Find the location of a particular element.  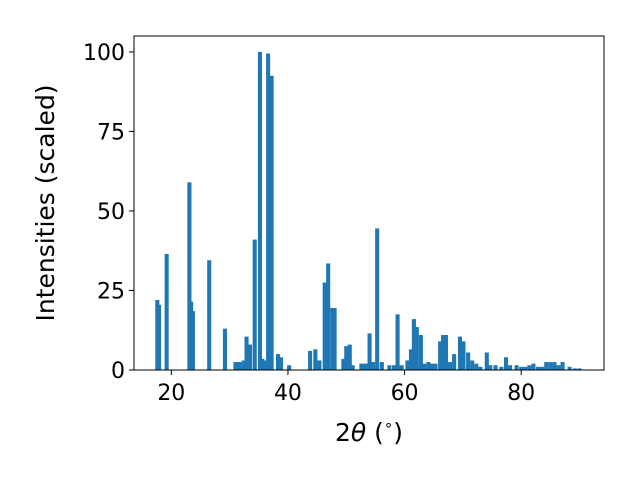

y-axis-ticks: 0 25 50 75 100 is located at coordinates (108, 212).